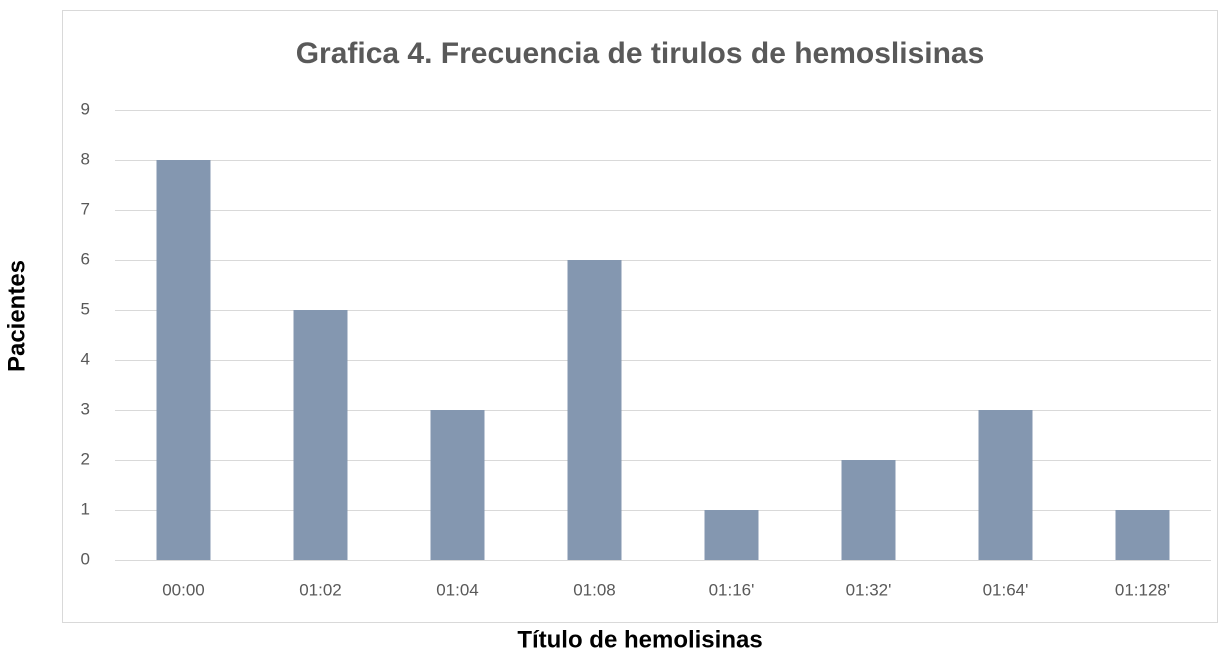  Describe the element at coordinates (732, 589) in the screenshot. I see `x-tick-label: 01:16'` at that location.